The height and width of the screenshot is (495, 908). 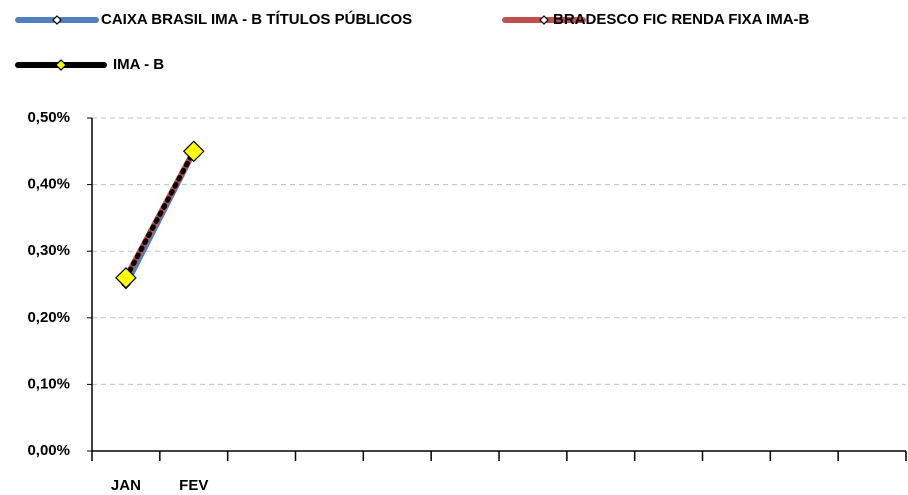 What do you see at coordinates (48, 317) in the screenshot?
I see `y-tick-label: 0,20%` at bounding box center [48, 317].